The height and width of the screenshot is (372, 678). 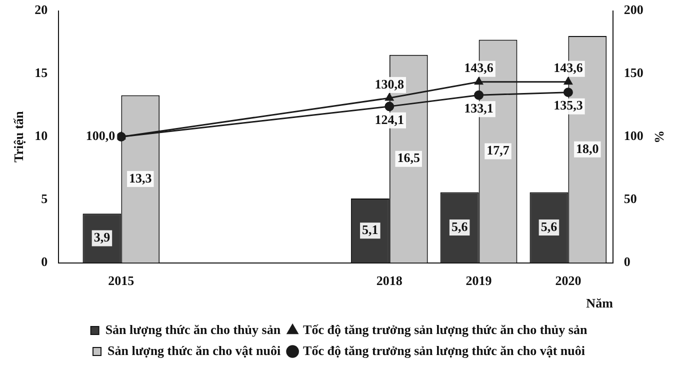 I want to click on legend-label: Tốc độ tăng trưởng sản lượng thức ăn cho vật nuôi, so click(x=444, y=350).